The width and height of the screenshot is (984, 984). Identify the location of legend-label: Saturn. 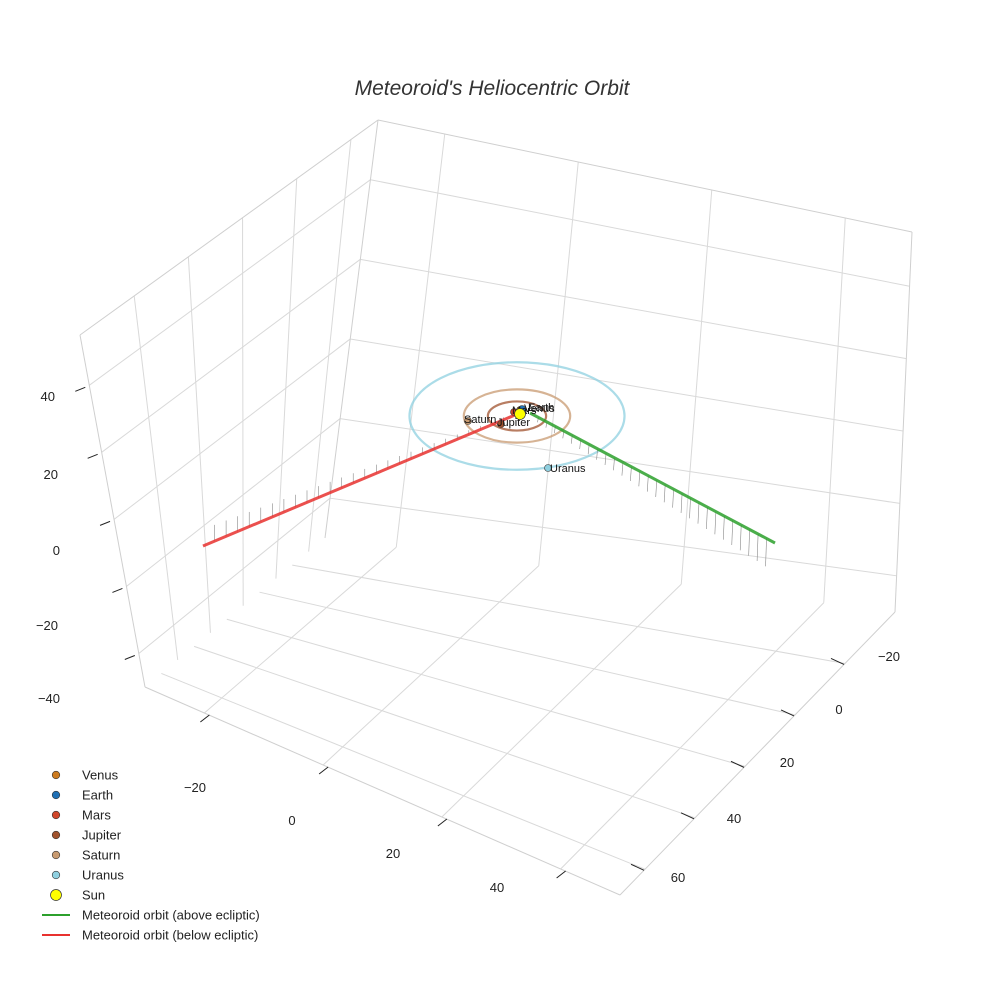
(101, 855).